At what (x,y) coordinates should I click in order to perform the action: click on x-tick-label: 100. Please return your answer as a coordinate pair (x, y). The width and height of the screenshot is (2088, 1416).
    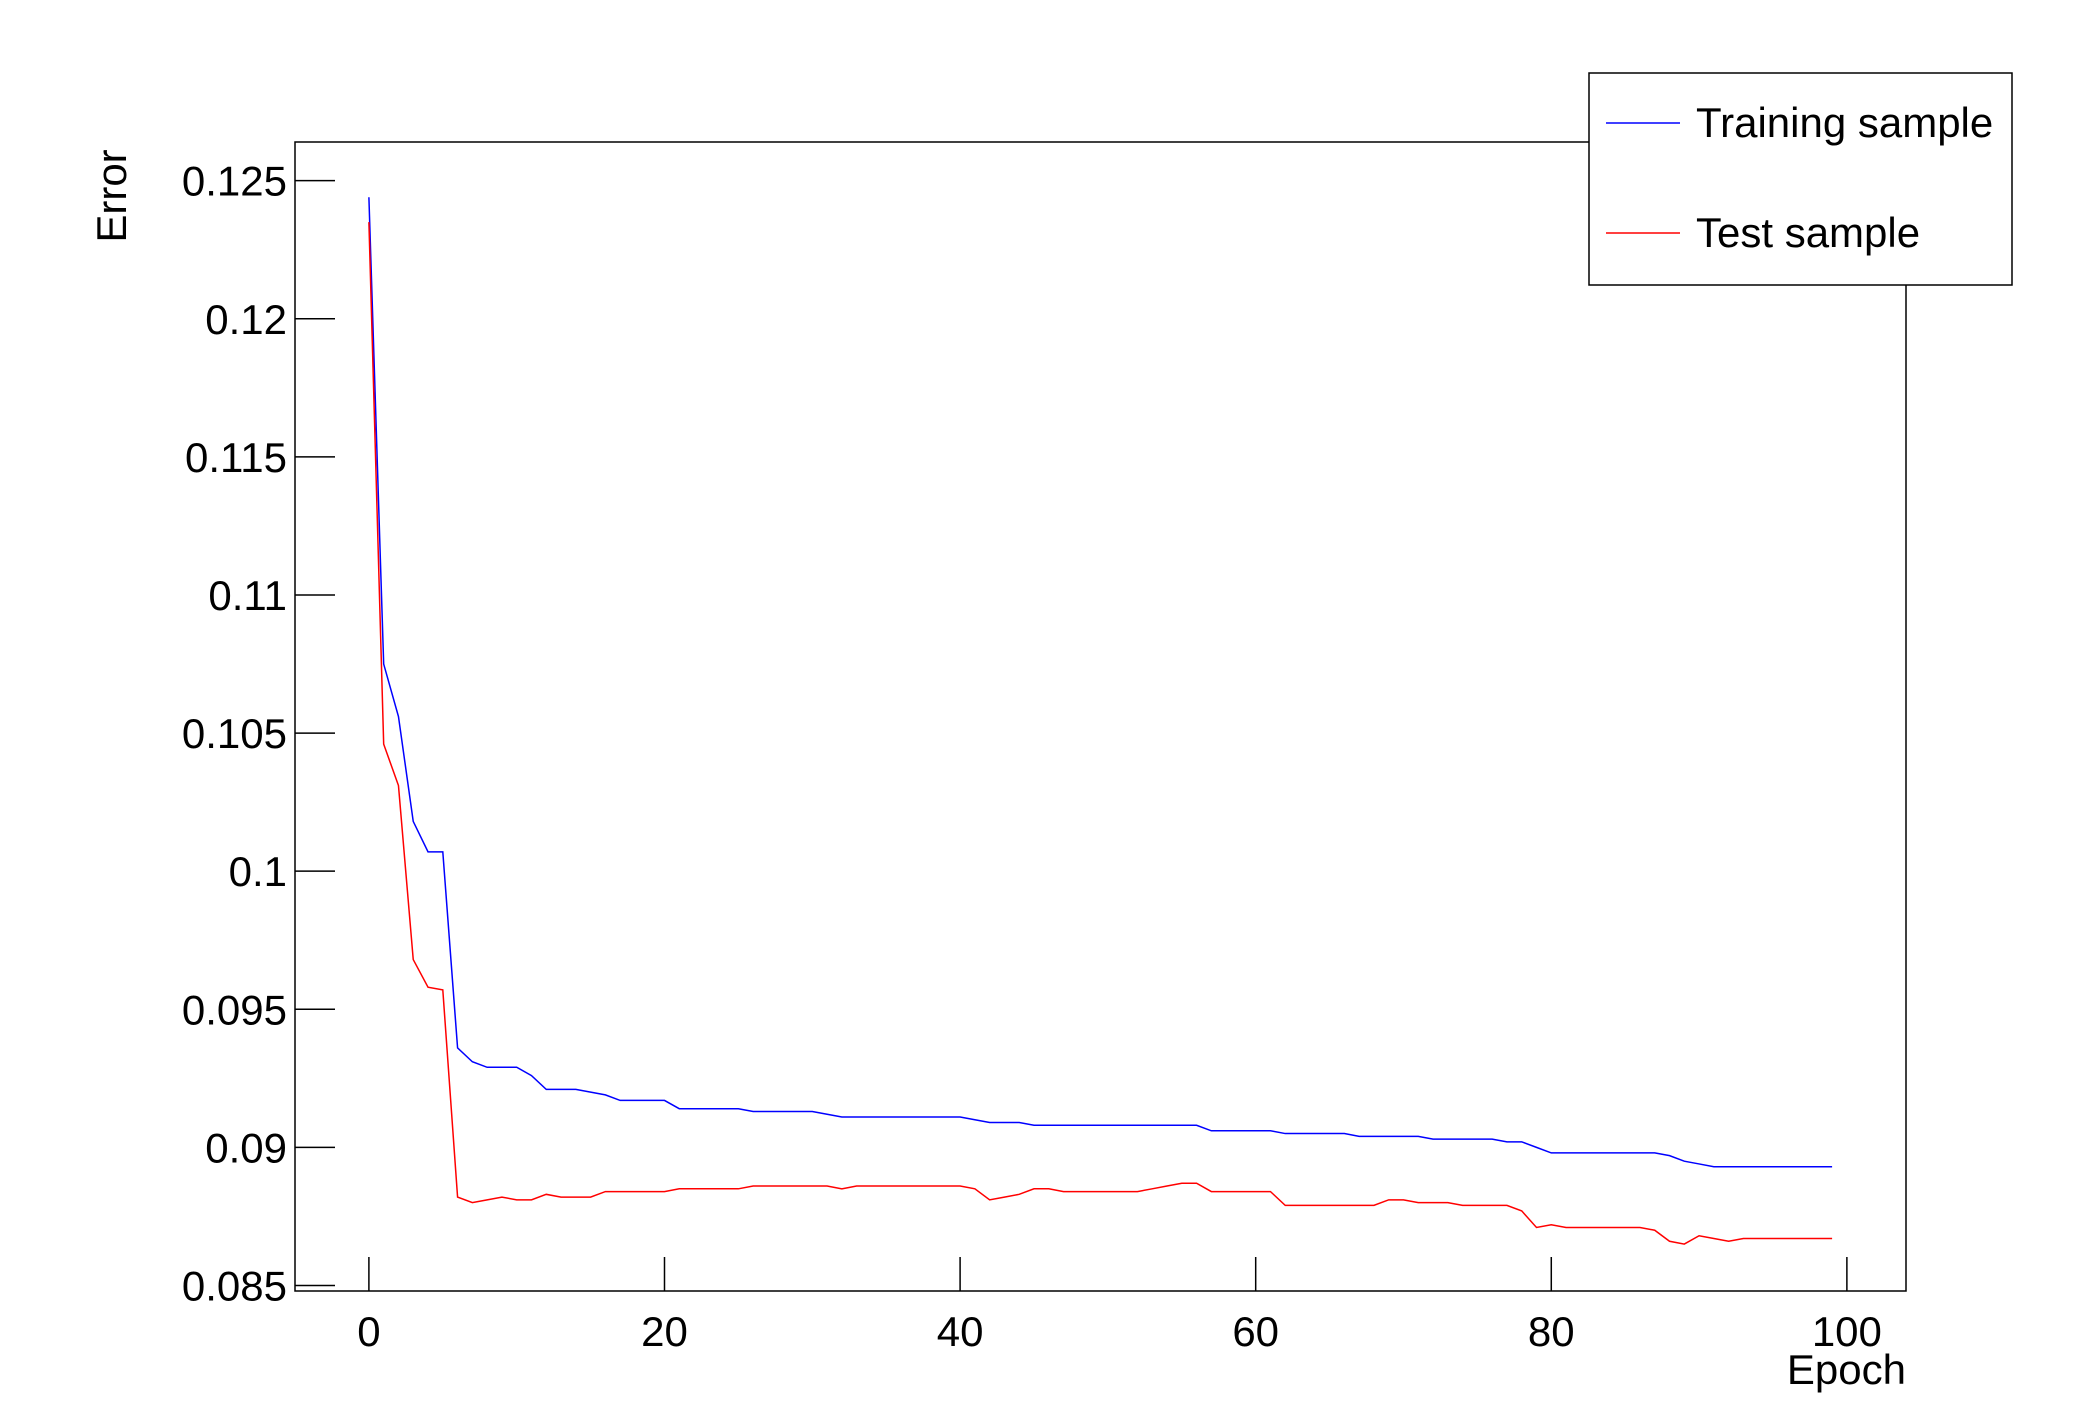
    Looking at the image, I should click on (1847, 1331).